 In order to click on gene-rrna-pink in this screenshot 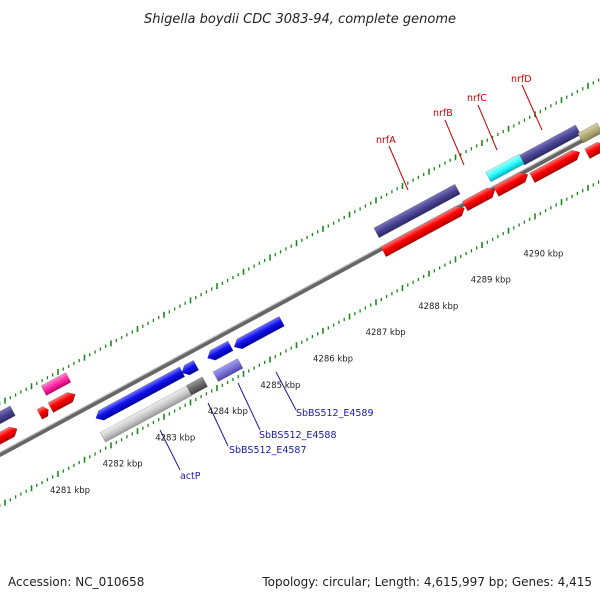, I will do `click(56, 384)`.